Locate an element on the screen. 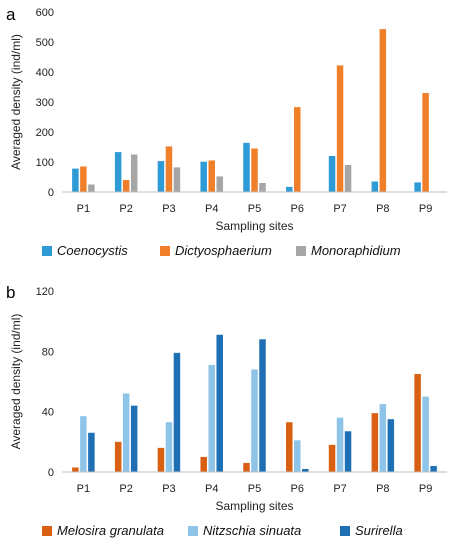 Image resolution: width=452 pixels, height=555 pixels. bar-coenocystis-p4 is located at coordinates (203, 176).